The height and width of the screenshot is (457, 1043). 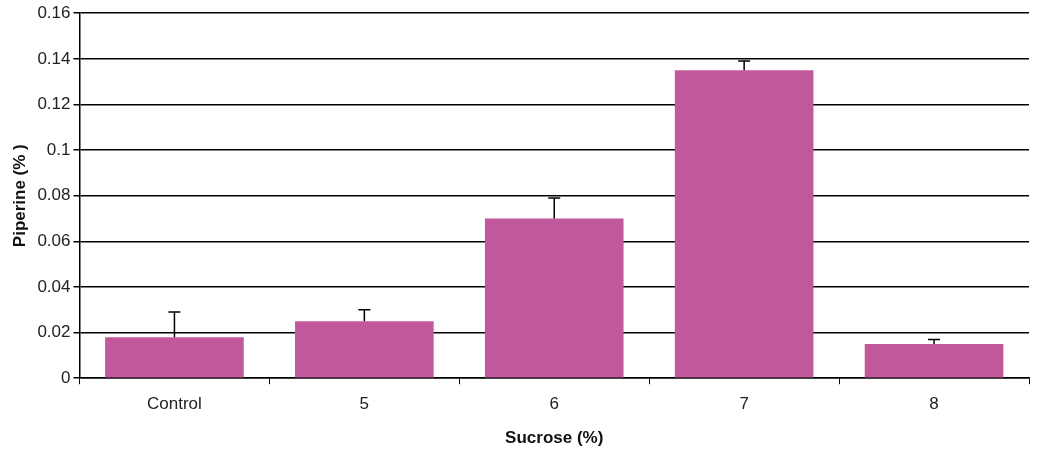 I want to click on x-tick-label: 6, so click(x=554, y=404).